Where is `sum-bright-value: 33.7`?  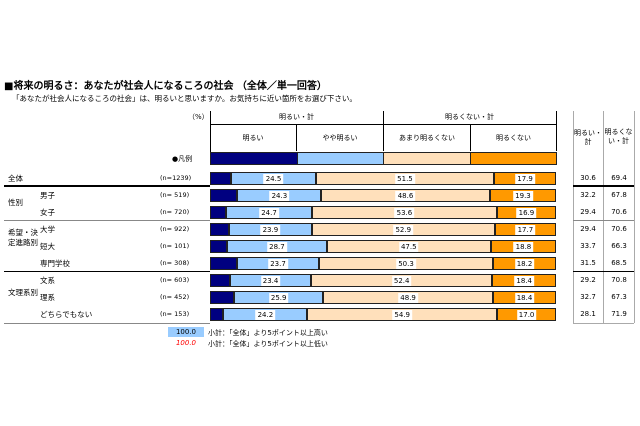
sum-bright-value: 33.7 is located at coordinates (588, 246).